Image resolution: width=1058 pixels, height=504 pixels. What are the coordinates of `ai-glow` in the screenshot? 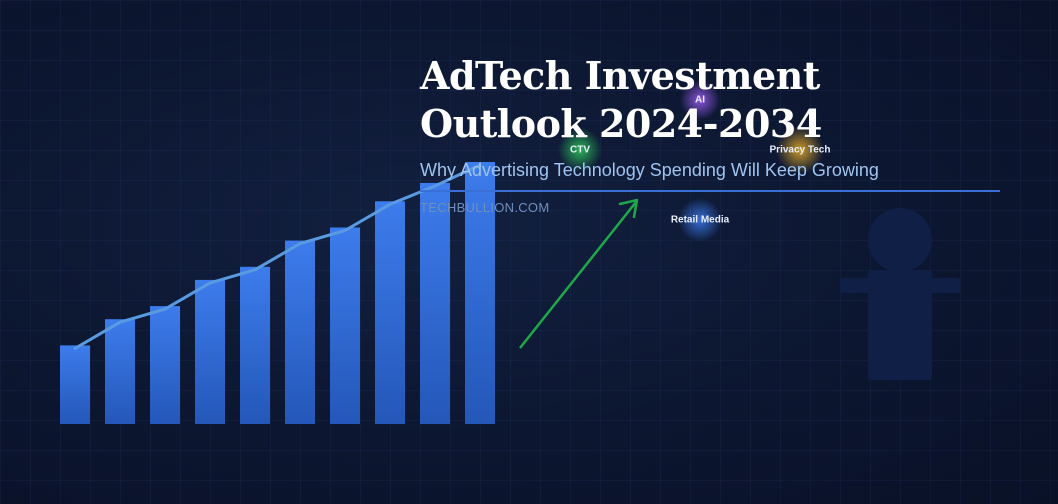 It's located at (700, 100).